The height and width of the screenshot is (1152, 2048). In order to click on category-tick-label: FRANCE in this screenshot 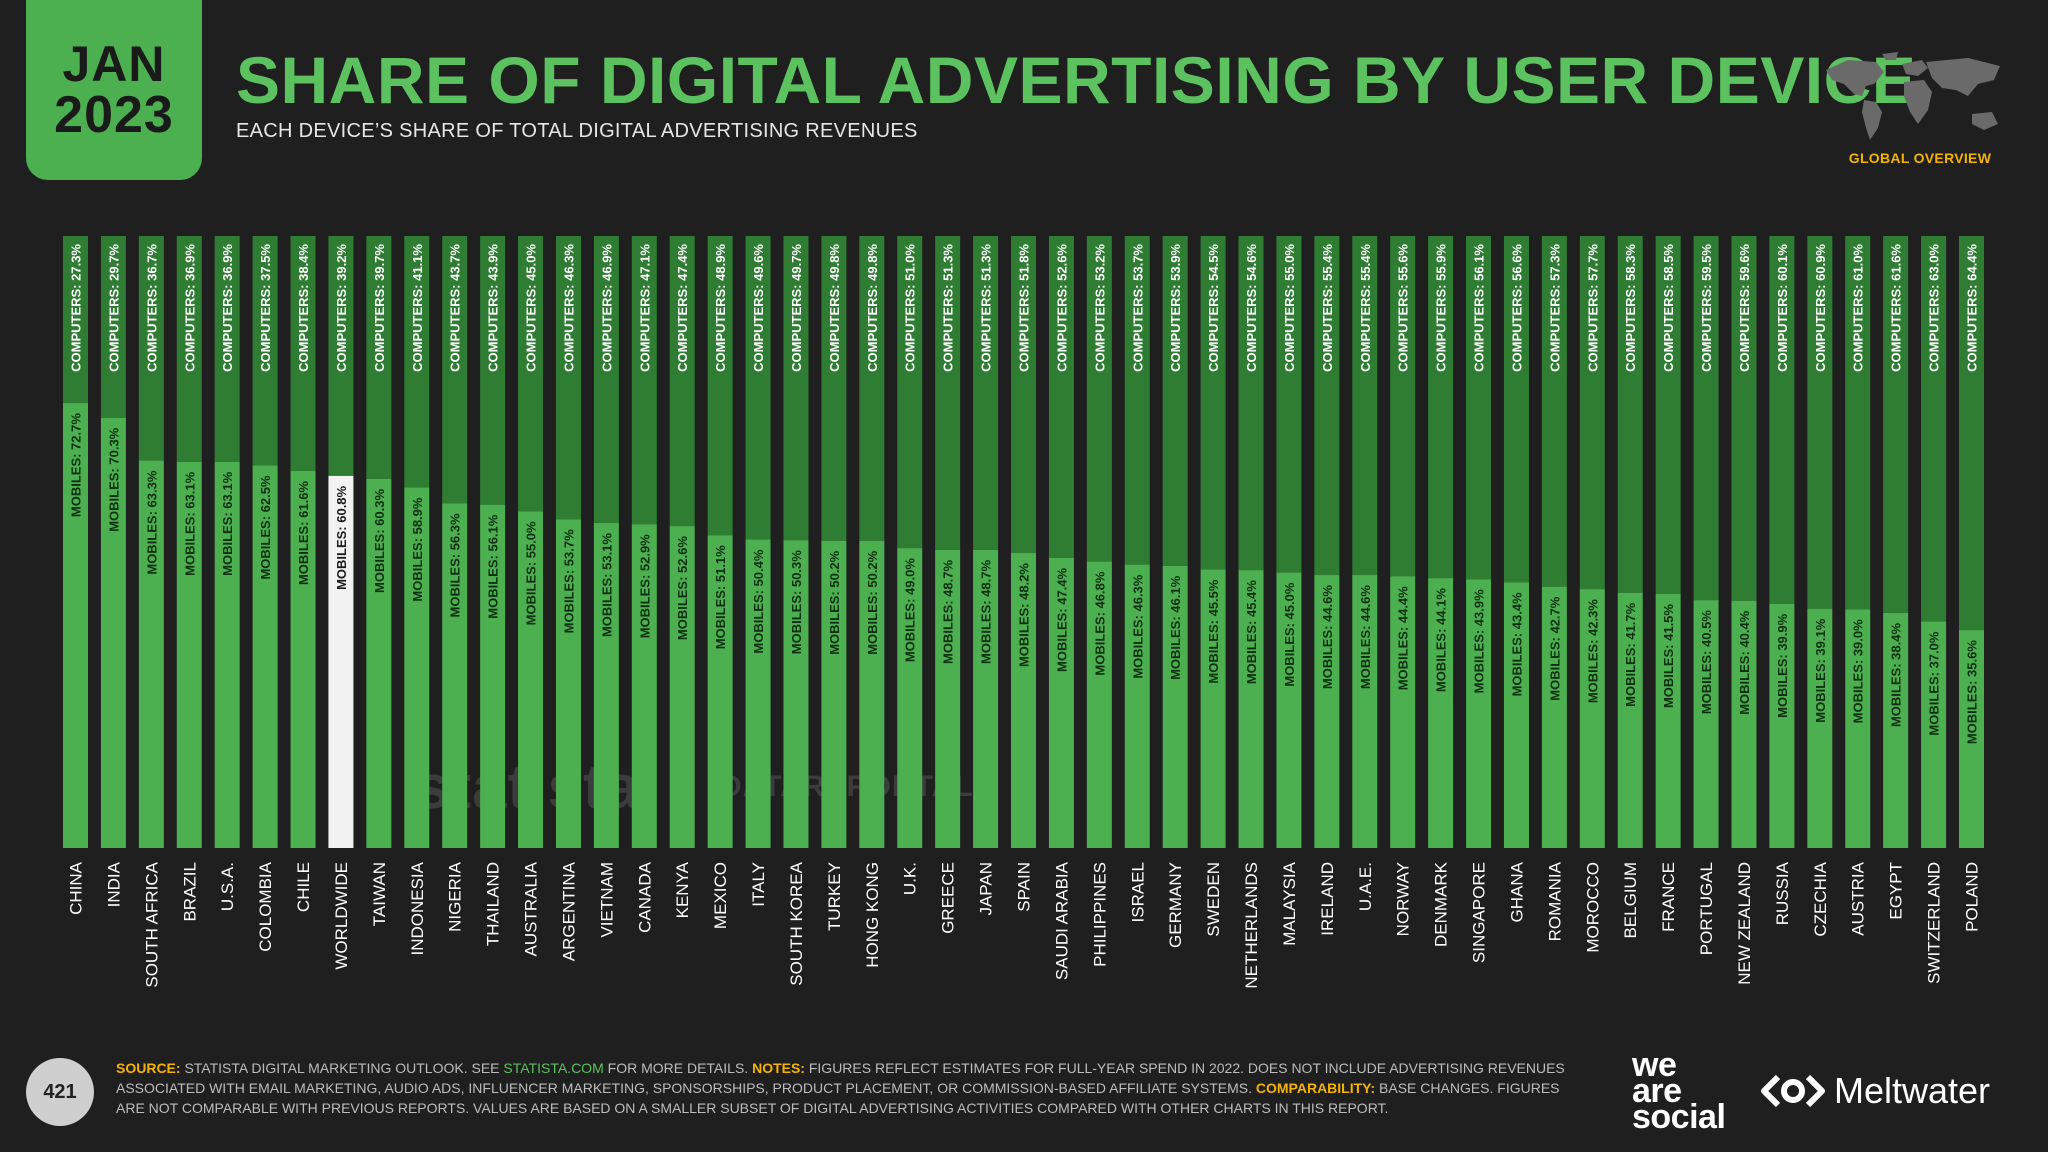, I will do `click(1668, 897)`.